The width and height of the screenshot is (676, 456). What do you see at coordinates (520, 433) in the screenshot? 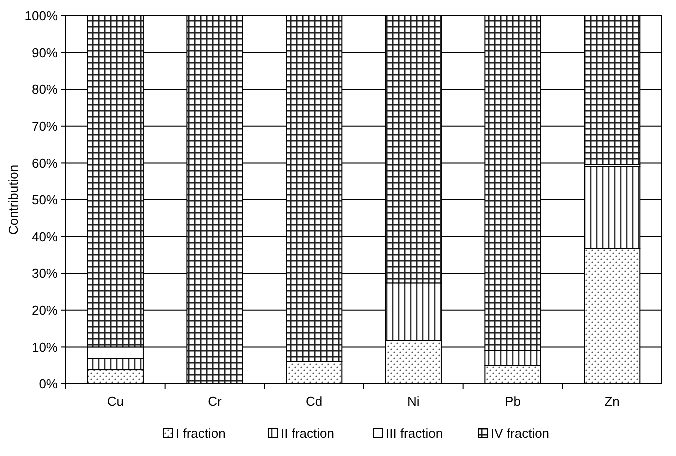
I see `legend-label: IV fraction` at bounding box center [520, 433].